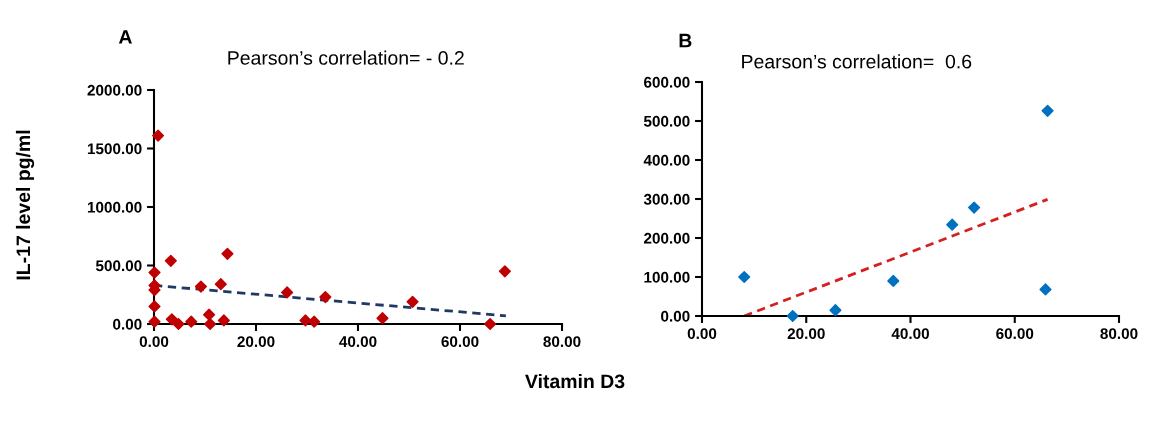  I want to click on y-tick-label: 200.00, so click(667, 238).